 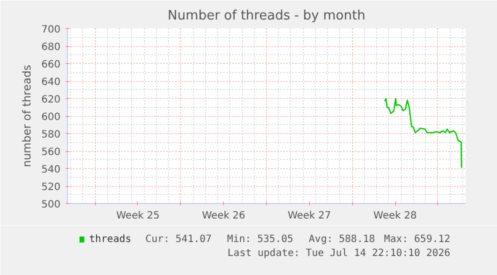 What do you see at coordinates (224, 216) in the screenshot?
I see `x-tick-label: Week 26` at bounding box center [224, 216].